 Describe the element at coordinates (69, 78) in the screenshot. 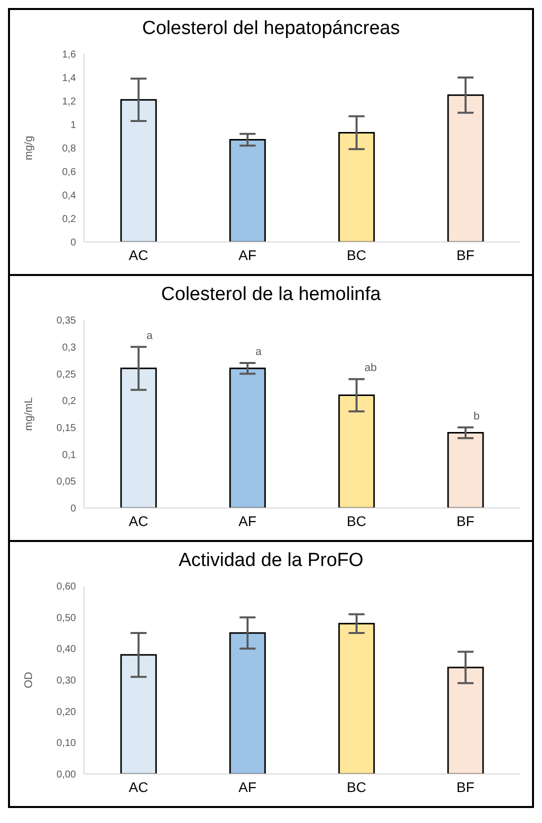

I see `y-tick-label: 1,4` at that location.